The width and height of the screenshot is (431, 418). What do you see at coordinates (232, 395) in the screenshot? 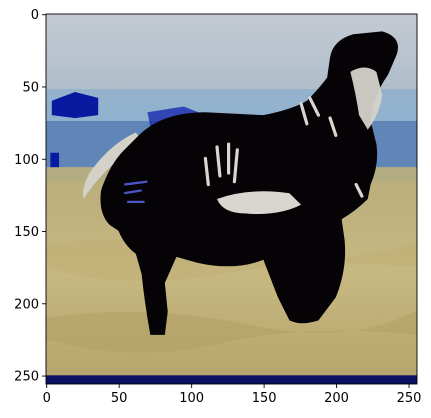
I see `x-axis: 0 50 100 150 200 250` at bounding box center [232, 395].